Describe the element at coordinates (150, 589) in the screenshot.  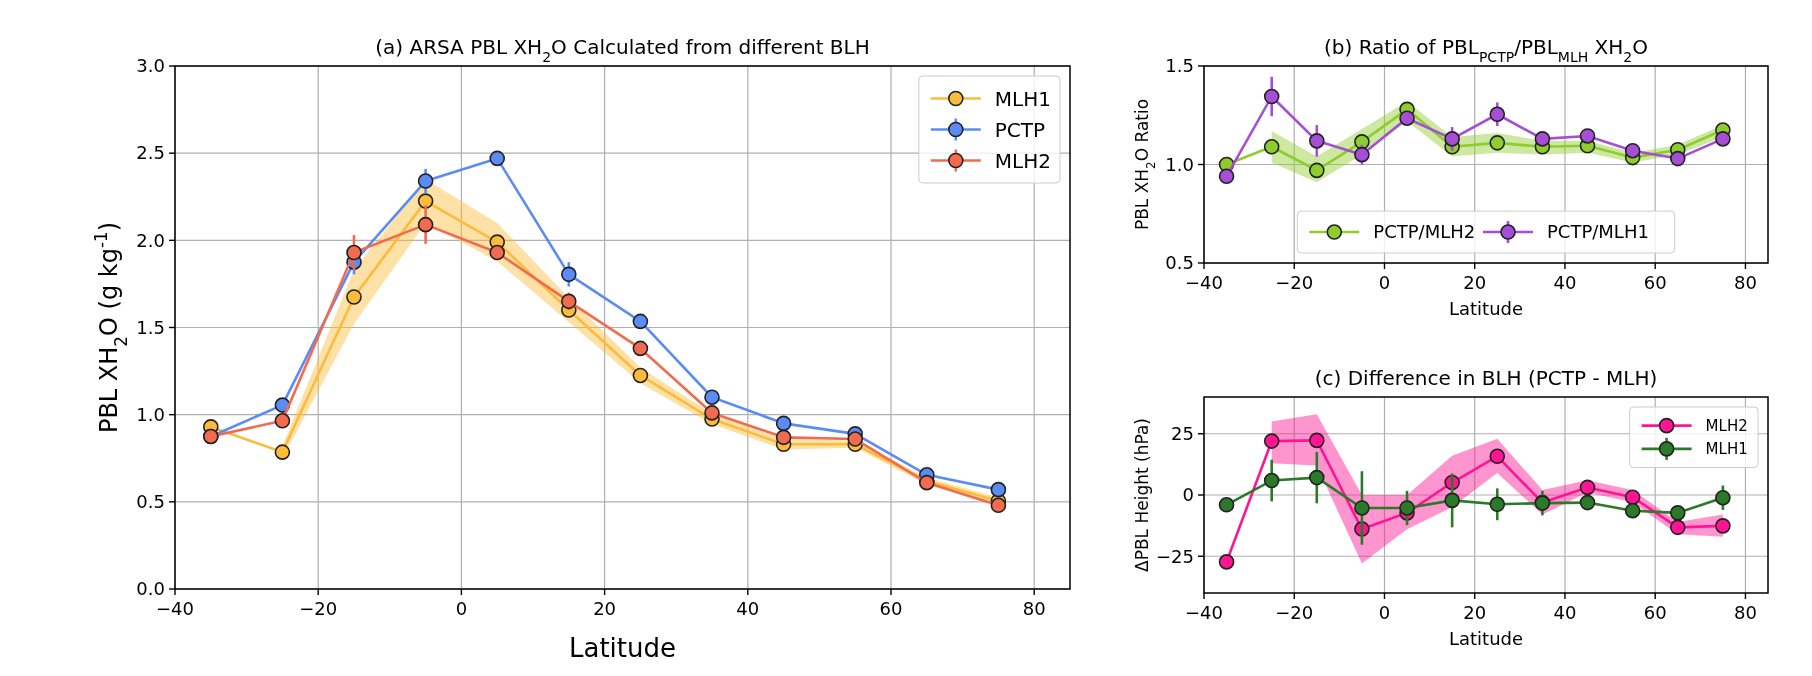
I see `y-tick-label: 0.0` at that location.